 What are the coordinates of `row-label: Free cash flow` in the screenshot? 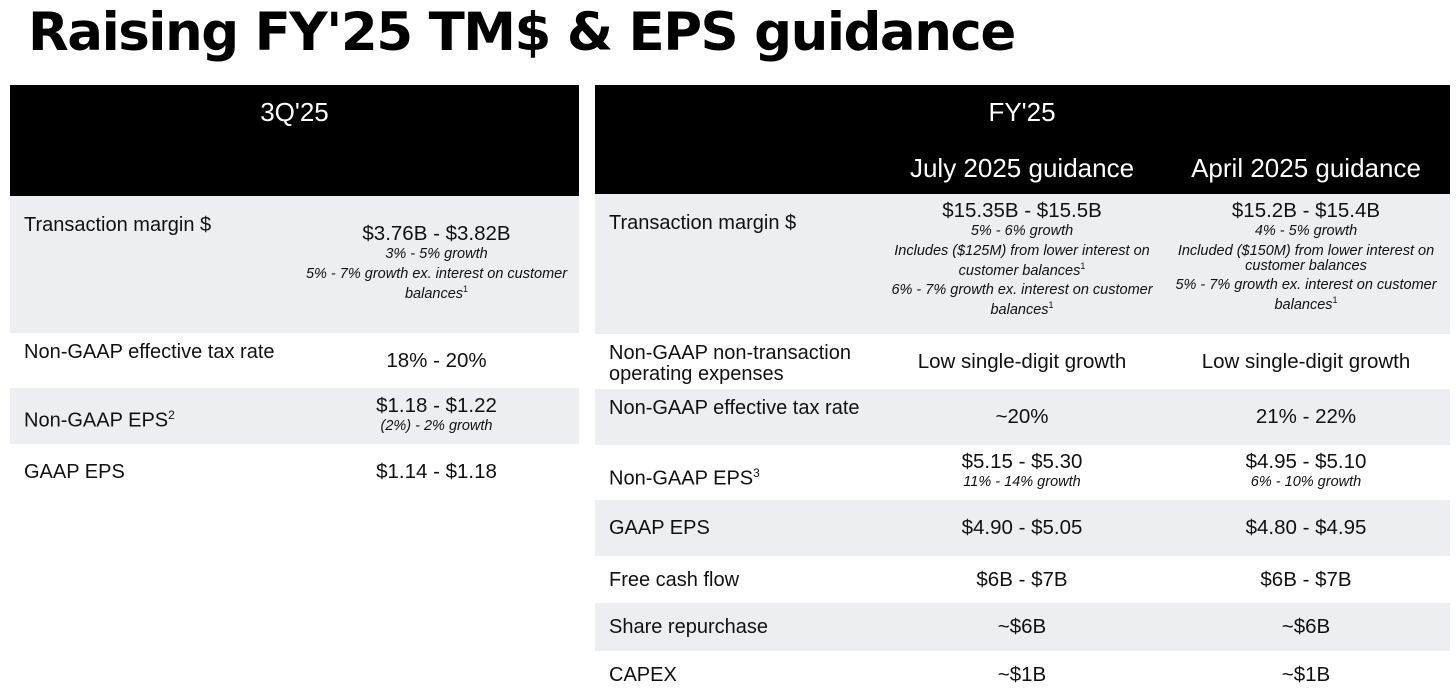 It's located at (674, 580).